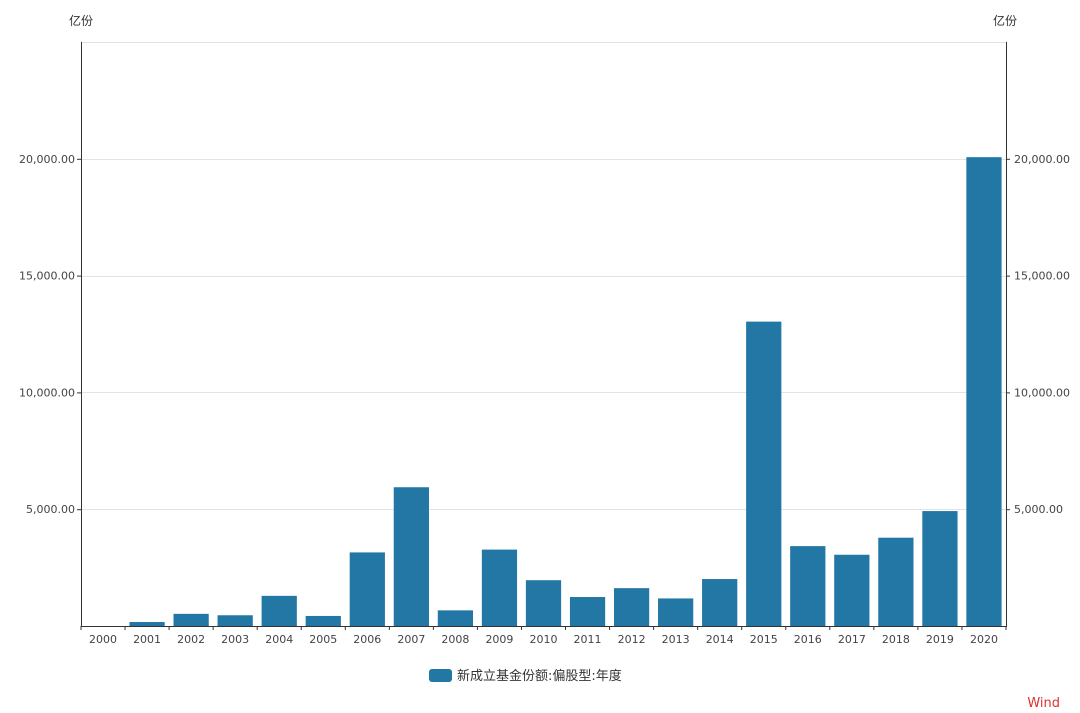 The height and width of the screenshot is (713, 1080). What do you see at coordinates (676, 612) in the screenshot?
I see `bar-2013` at bounding box center [676, 612].